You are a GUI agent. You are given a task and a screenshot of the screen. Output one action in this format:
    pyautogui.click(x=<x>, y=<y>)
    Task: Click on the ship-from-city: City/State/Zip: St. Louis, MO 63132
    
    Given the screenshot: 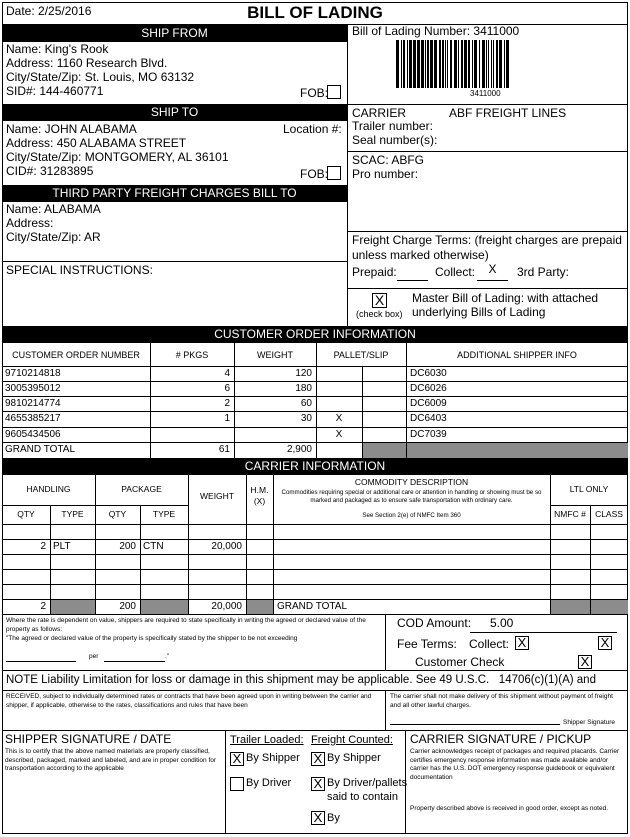 What is the action you would take?
    pyautogui.click(x=100, y=77)
    